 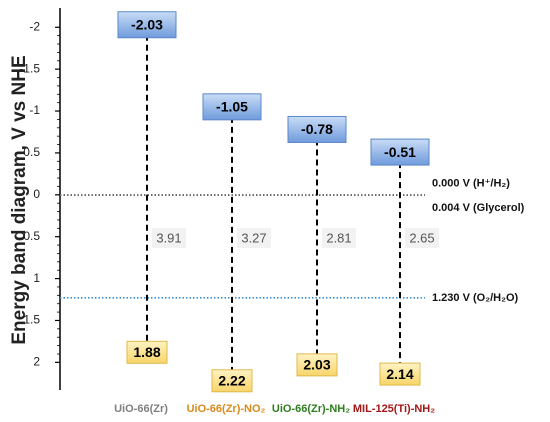 What do you see at coordinates (31, 236) in the screenshot?
I see `y-tick-label: 0.5` at bounding box center [31, 236].